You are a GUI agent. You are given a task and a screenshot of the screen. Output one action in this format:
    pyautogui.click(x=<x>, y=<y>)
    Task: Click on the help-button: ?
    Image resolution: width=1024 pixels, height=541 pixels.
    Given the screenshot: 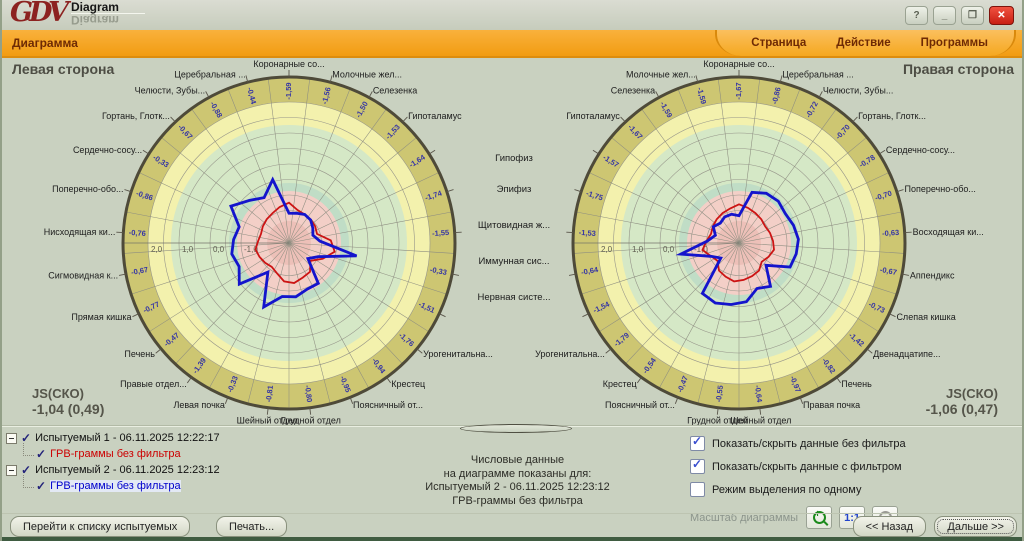 What is the action you would take?
    pyautogui.click(x=916, y=15)
    